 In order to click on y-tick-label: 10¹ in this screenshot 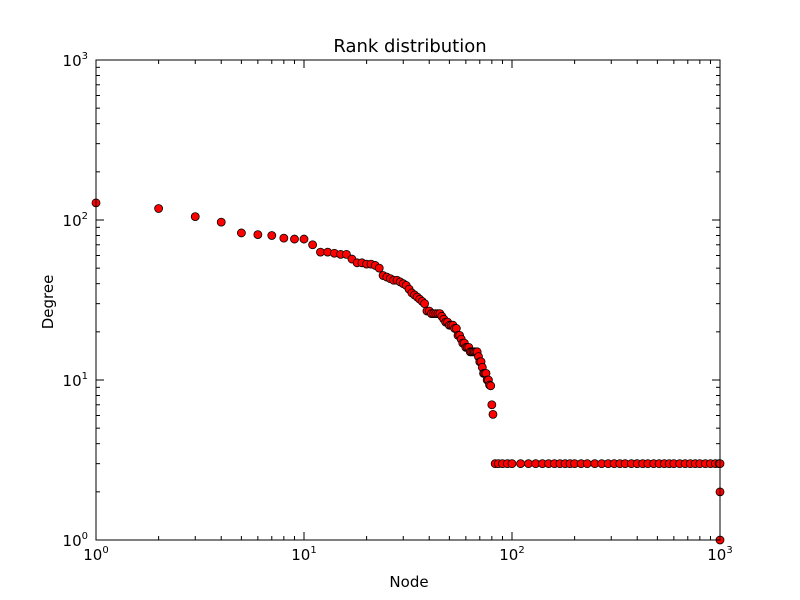, I will do `click(75, 380)`.